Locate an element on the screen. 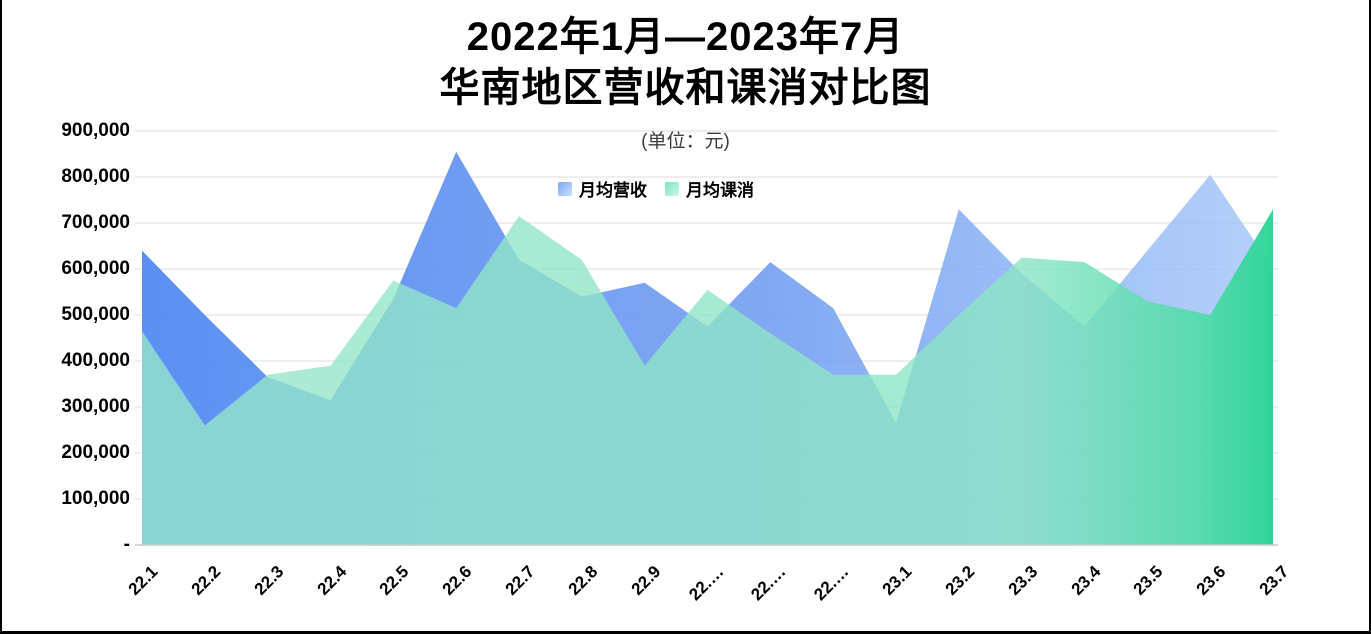 Image resolution: width=1371 pixels, height=634 pixels. chart-title-line1: 2022年1月—2023年7月 is located at coordinates (685, 37).